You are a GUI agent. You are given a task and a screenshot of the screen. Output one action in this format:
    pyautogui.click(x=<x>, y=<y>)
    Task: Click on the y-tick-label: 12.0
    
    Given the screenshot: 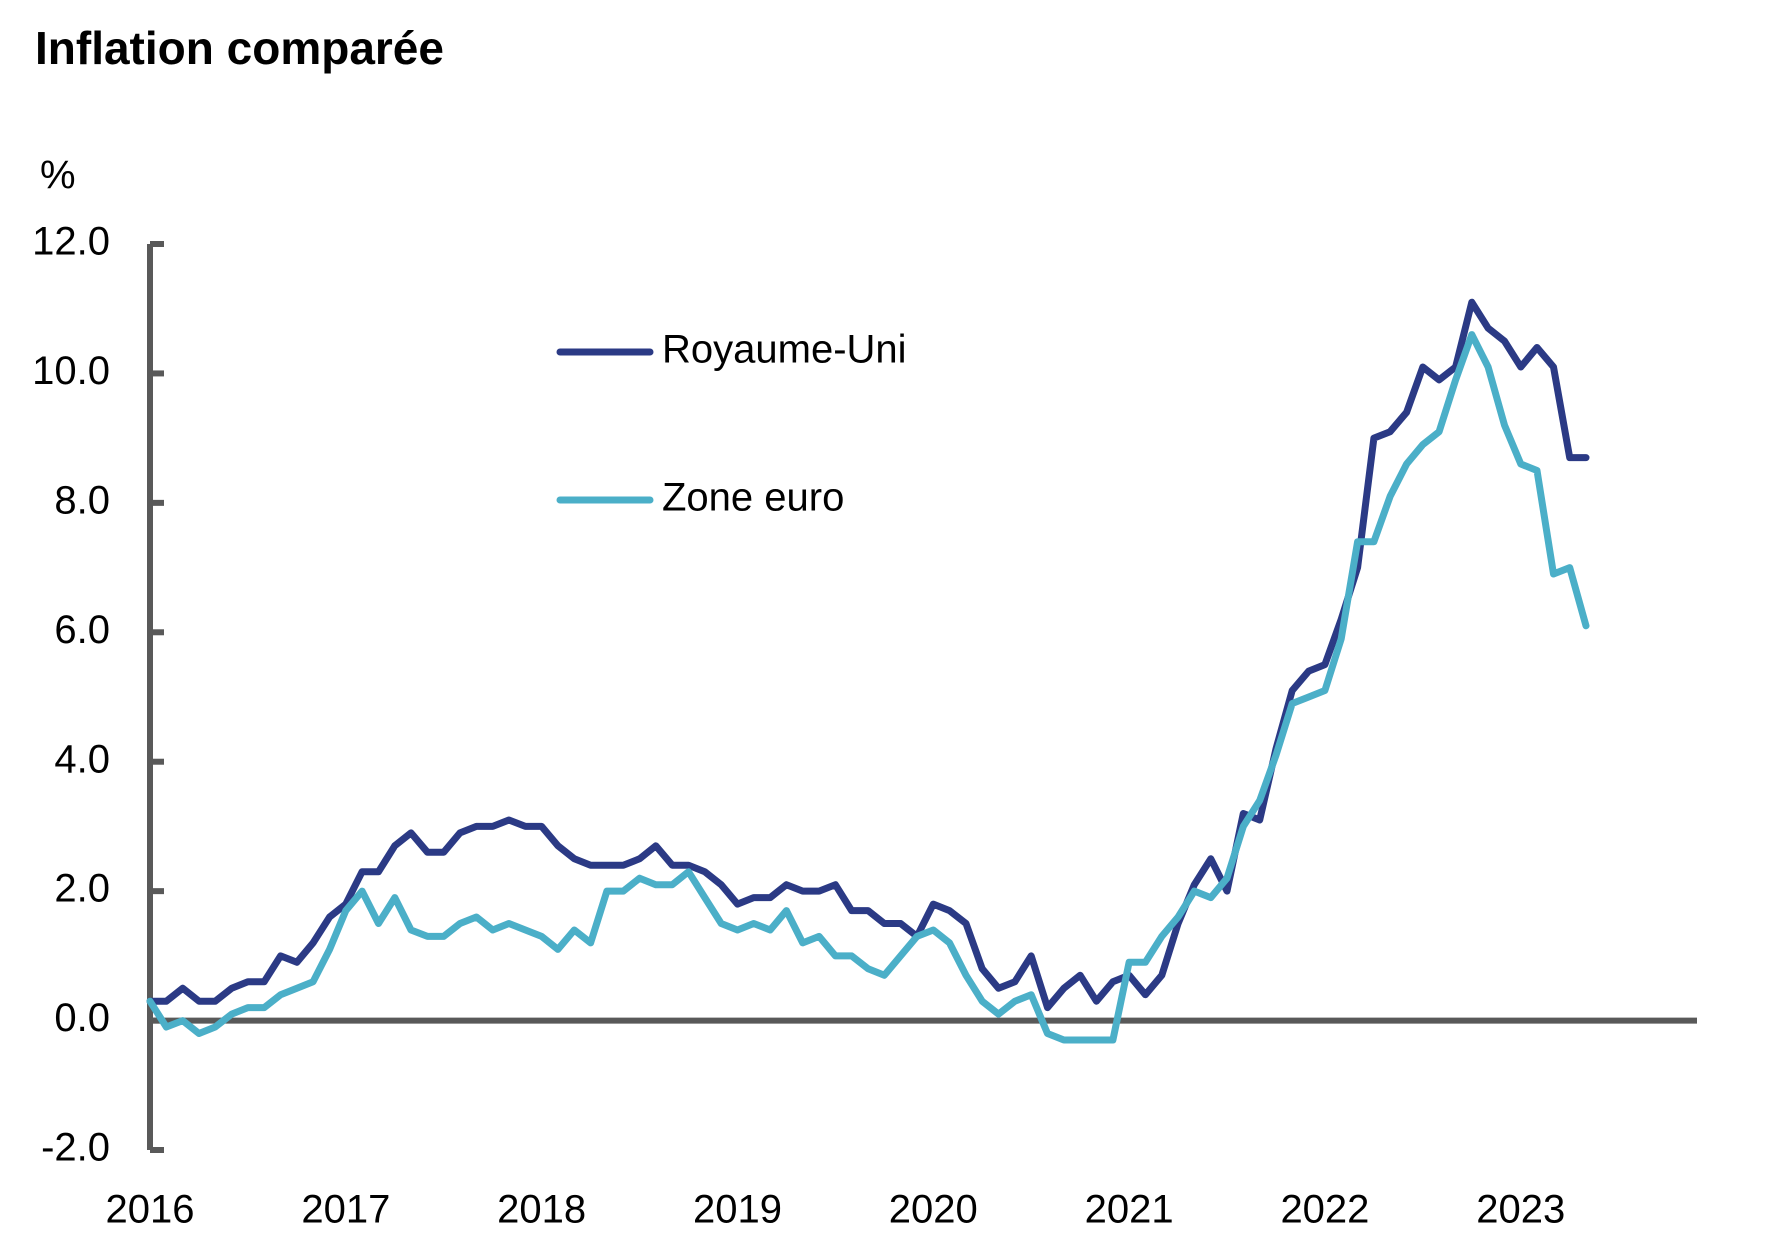 What is the action you would take?
    pyautogui.click(x=71, y=242)
    